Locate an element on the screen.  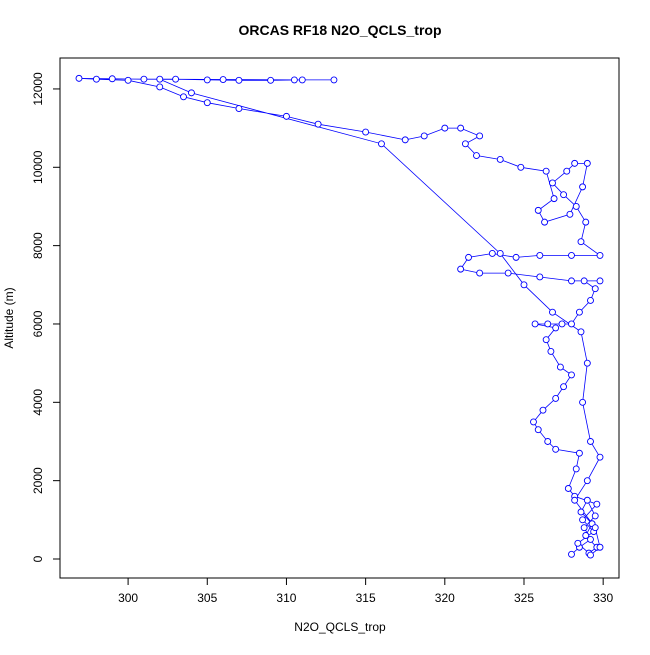
x-tick-label: 320 is located at coordinates (445, 598).